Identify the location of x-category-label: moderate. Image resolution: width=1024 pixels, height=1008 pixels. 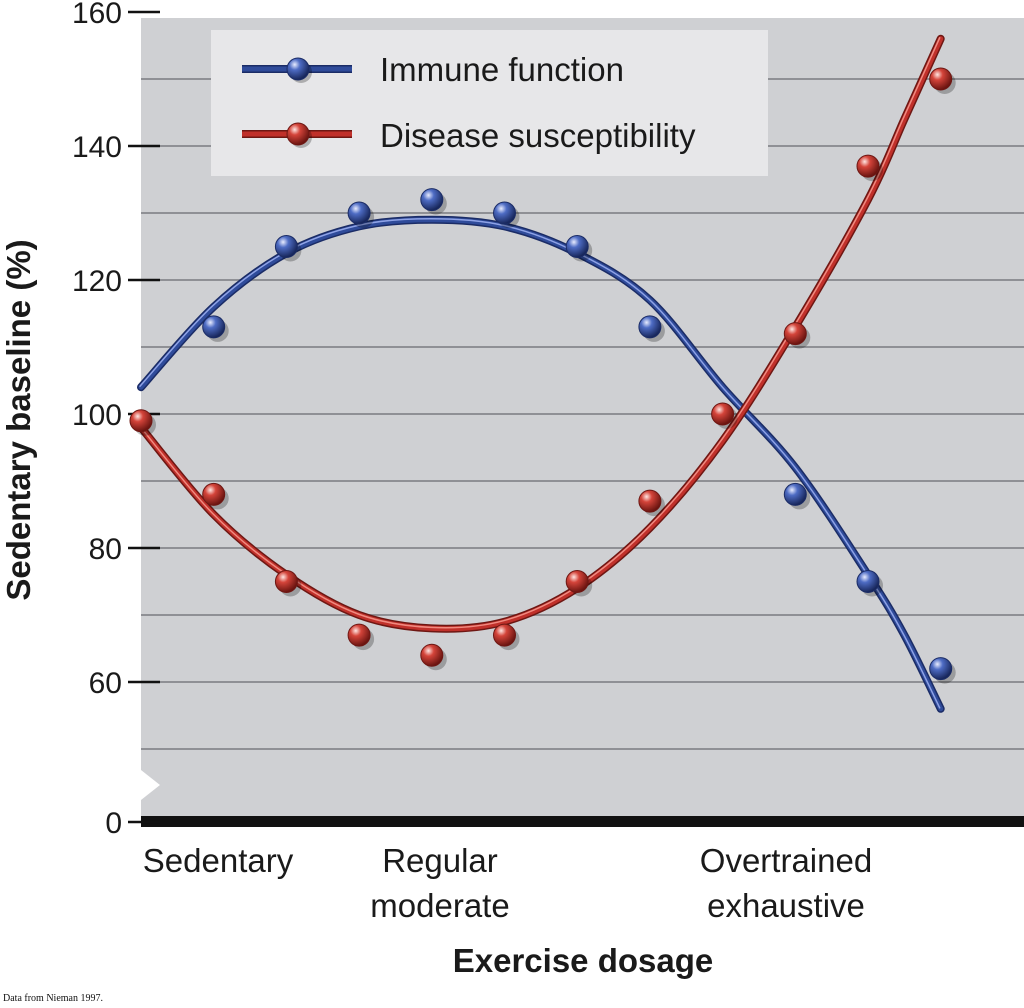
(439, 905).